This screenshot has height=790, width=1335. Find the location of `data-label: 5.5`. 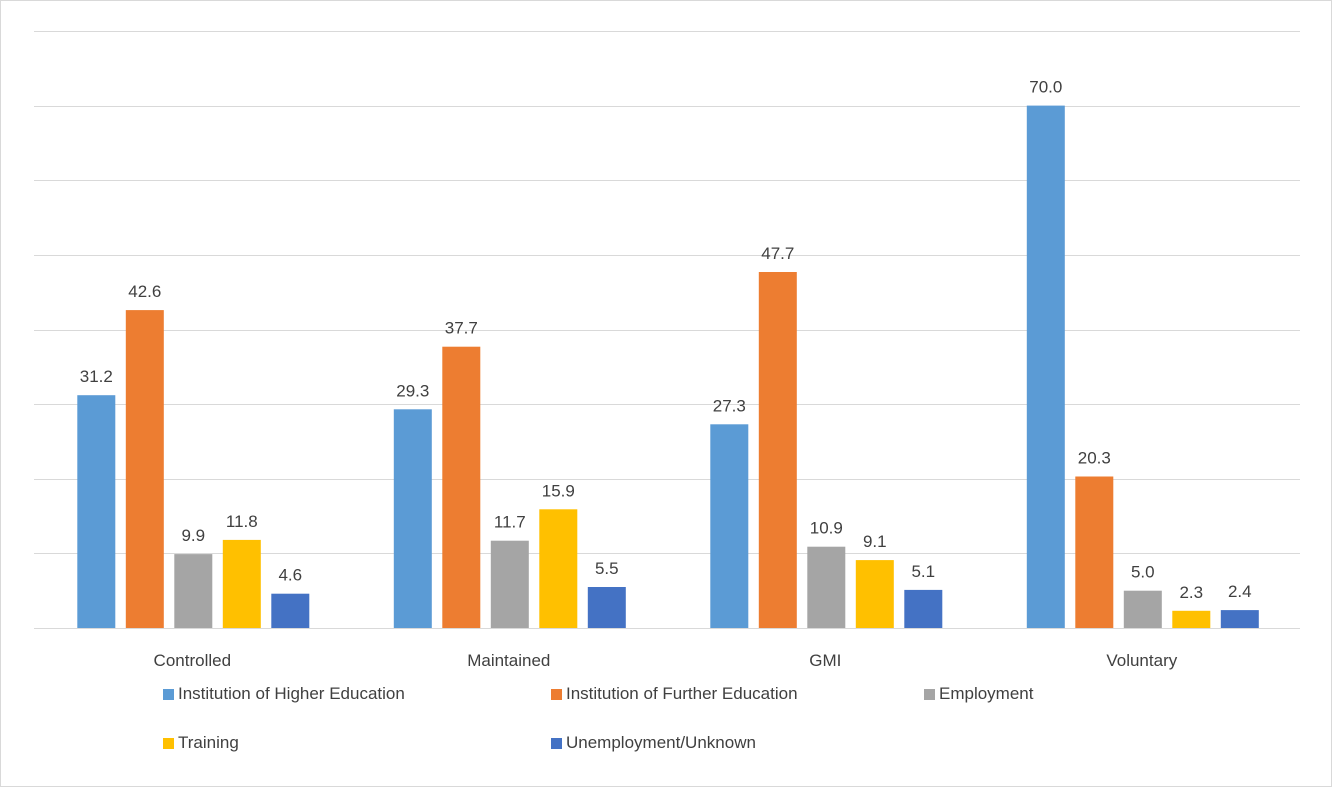

data-label: 5.5 is located at coordinates (607, 568).